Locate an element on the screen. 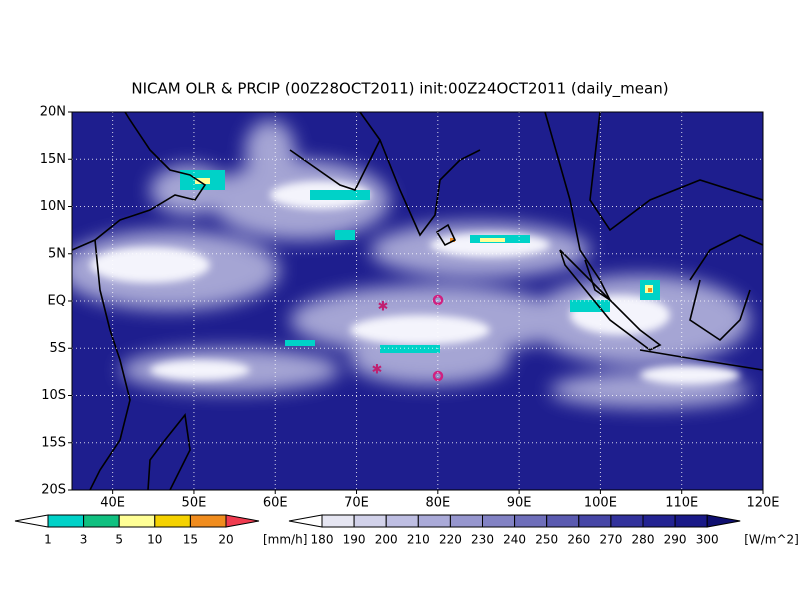 This screenshot has width=800, height=604. colorbar-label: 190 is located at coordinates (354, 540).